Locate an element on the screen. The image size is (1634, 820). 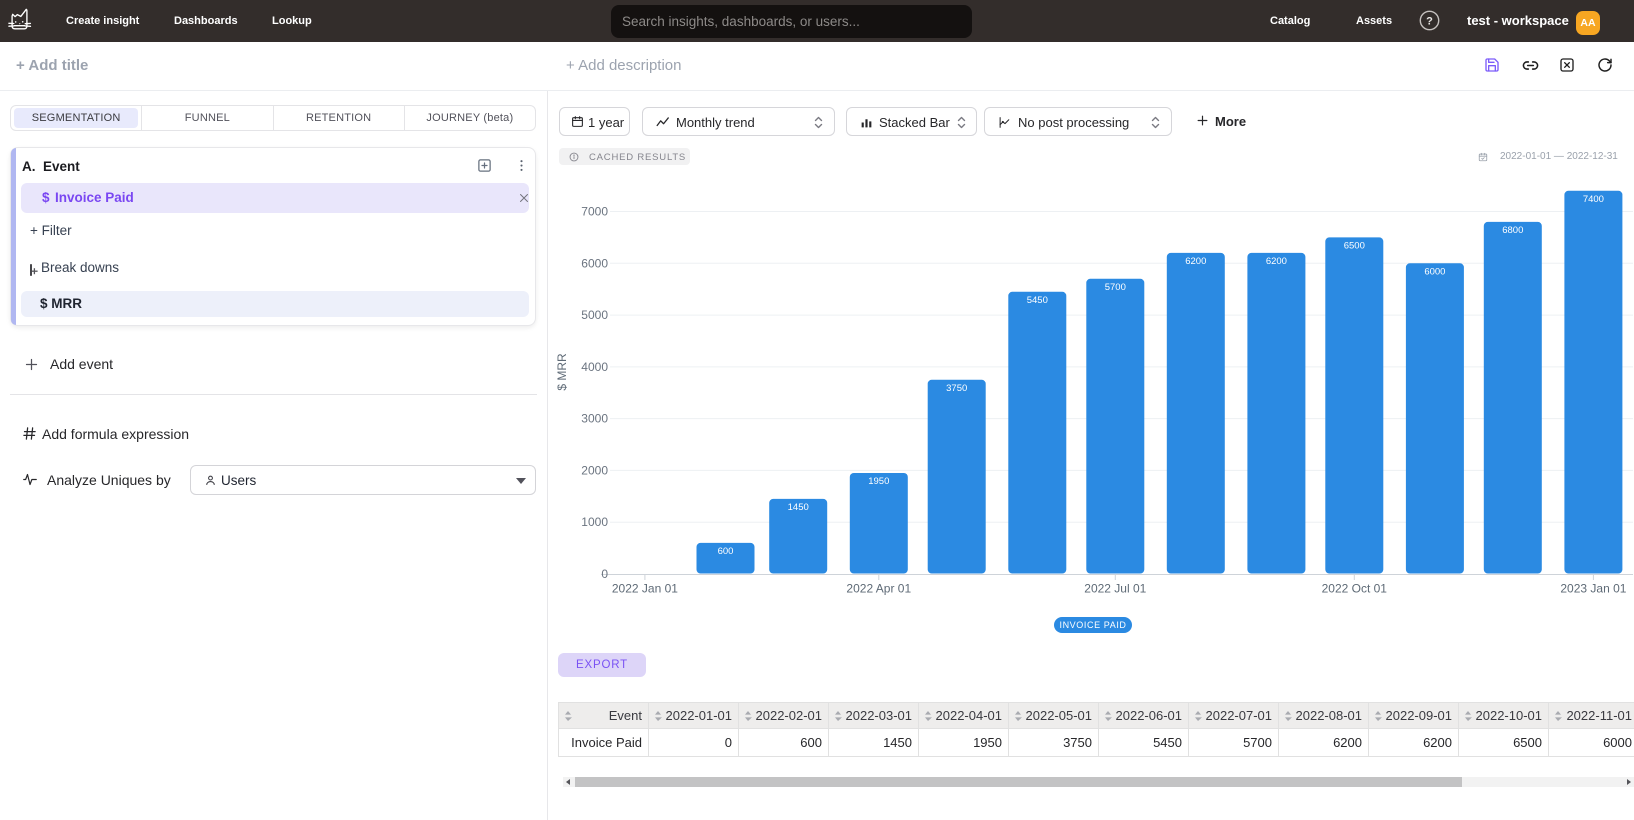
svg-text: 1450 is located at coordinates (798, 507).